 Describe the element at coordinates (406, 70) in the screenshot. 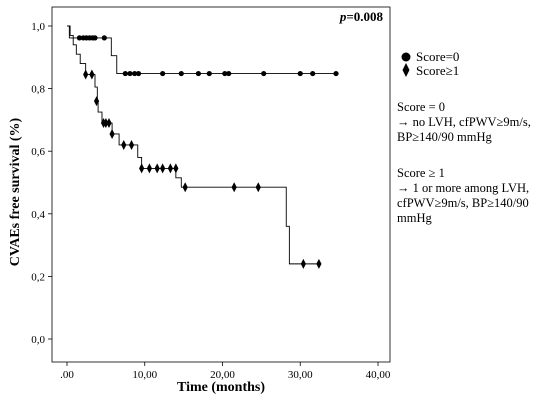

I see `legend-marker-score1` at that location.